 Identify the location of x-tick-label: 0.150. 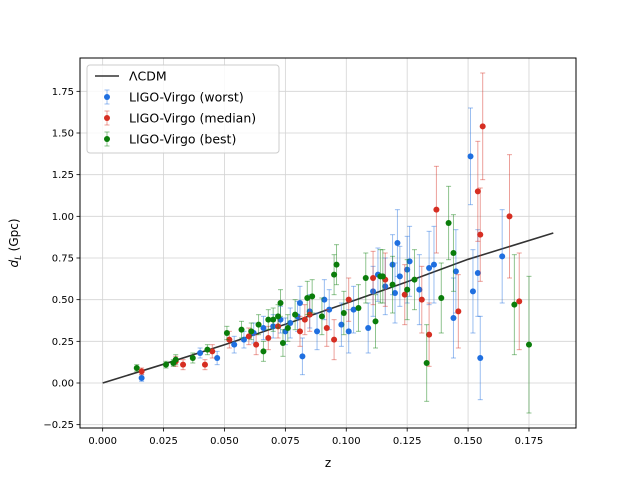
(468, 441).